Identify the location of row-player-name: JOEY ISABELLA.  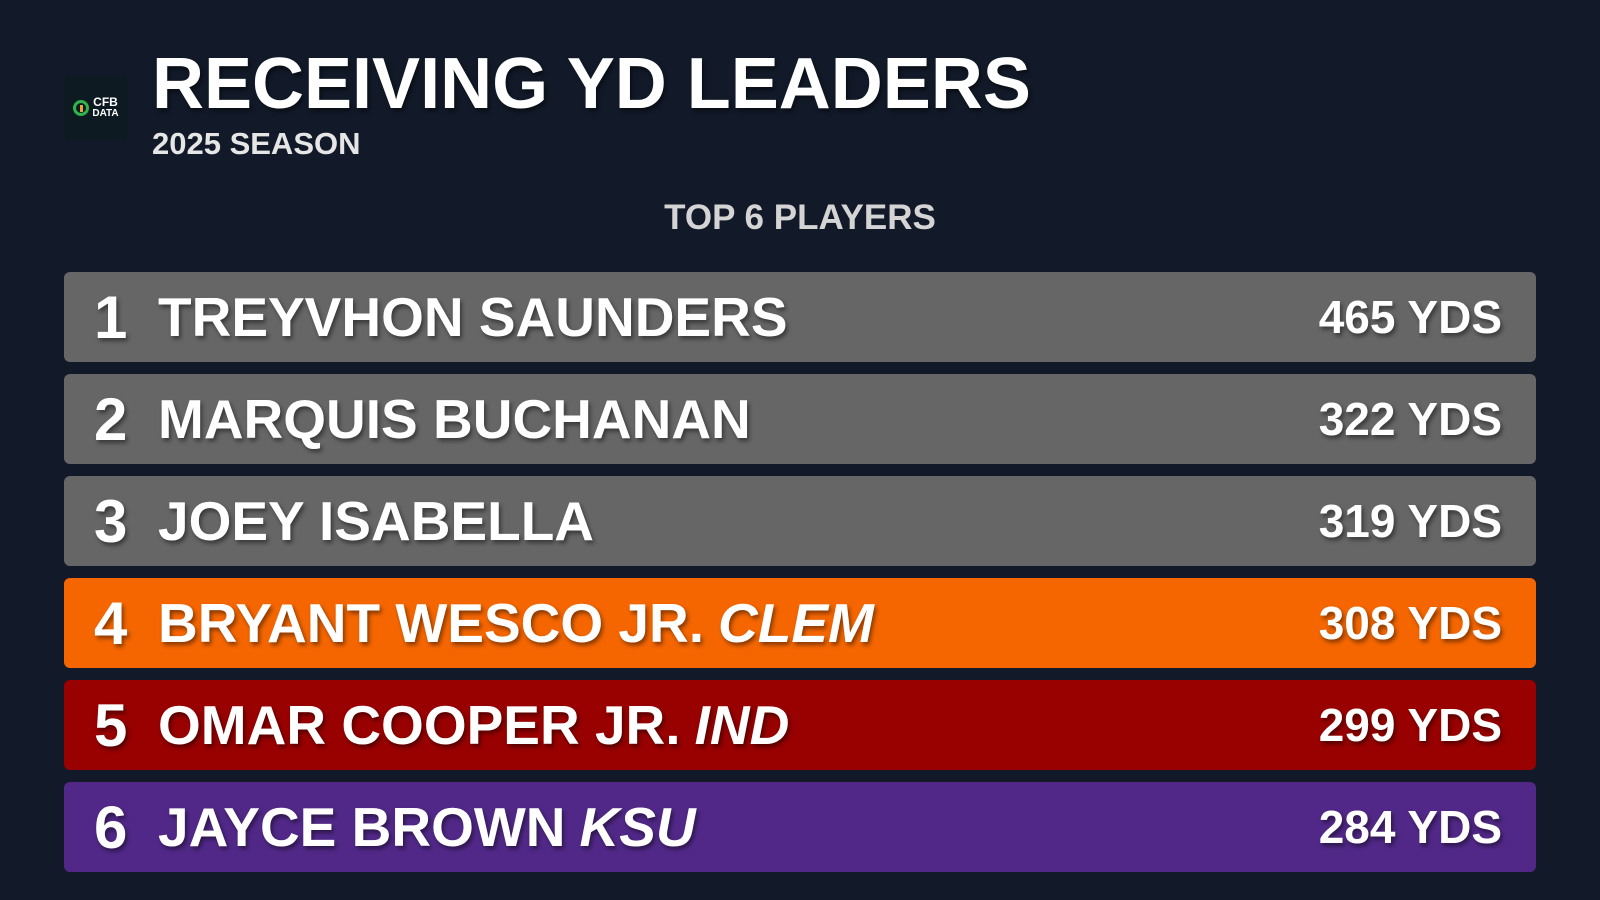
(376, 521).